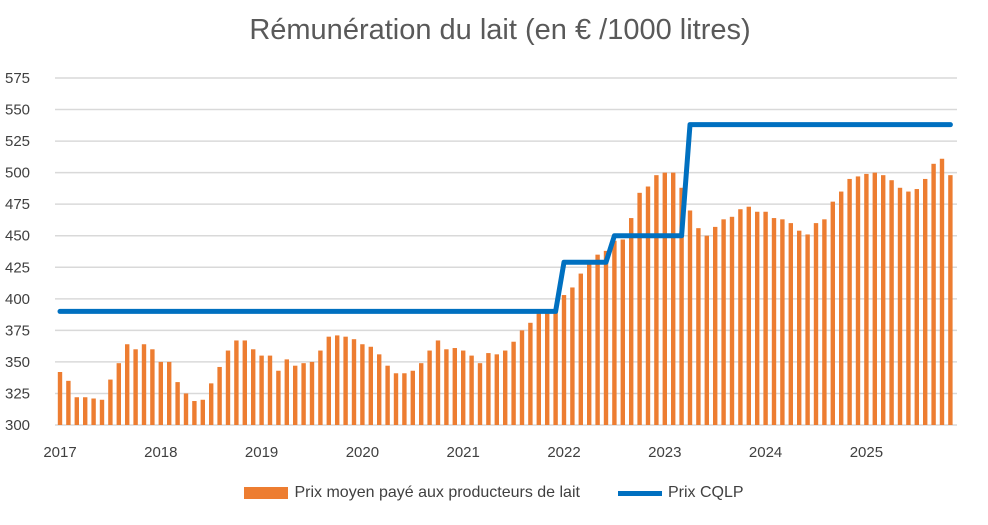 The image size is (988, 525). I want to click on x-tick-label: 2020, so click(362, 452).